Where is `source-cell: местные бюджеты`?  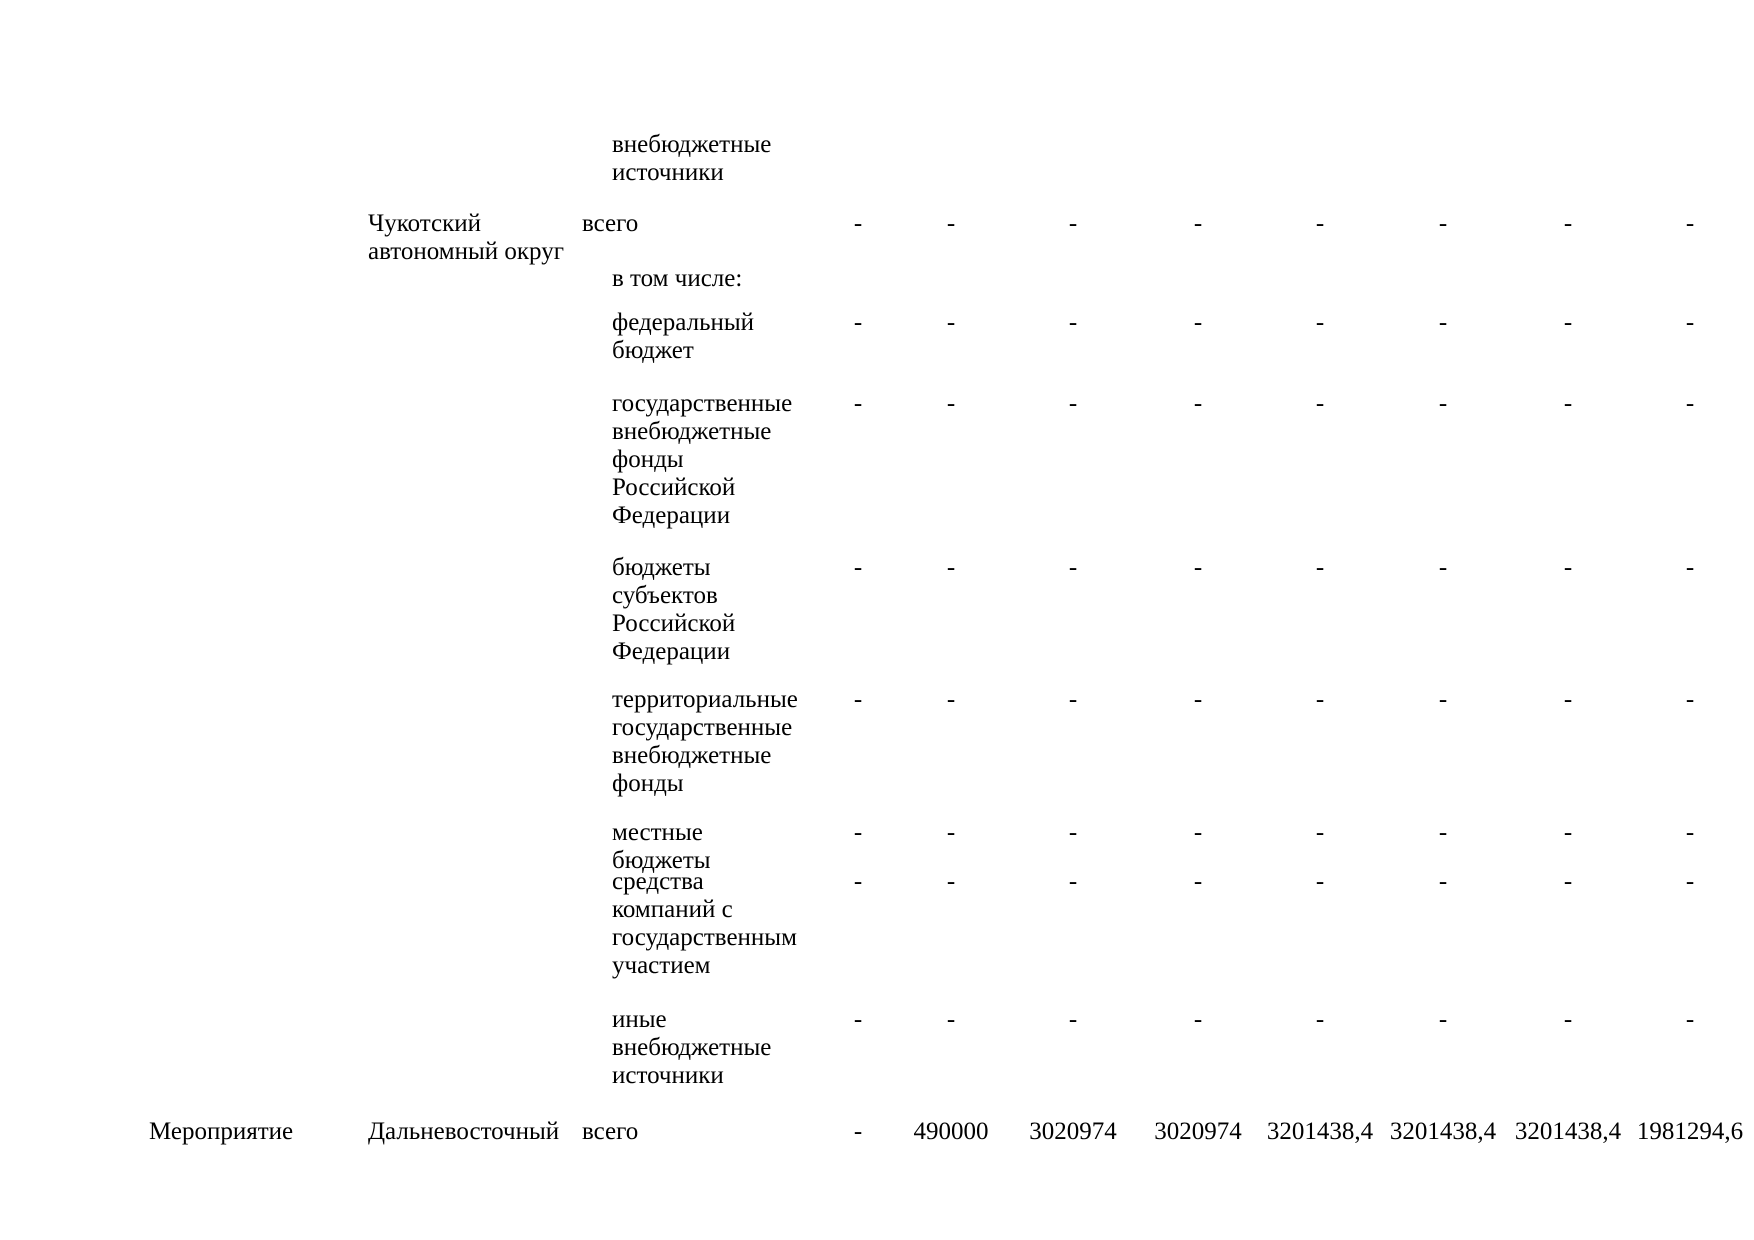
source-cell: местные бюджеты is located at coordinates (661, 846).